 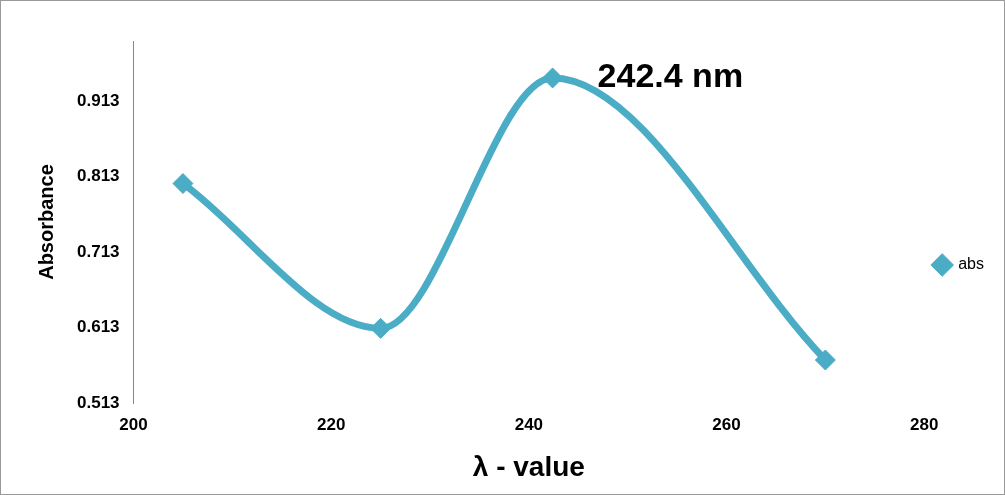 I want to click on legend-label: abs, so click(x=971, y=264).